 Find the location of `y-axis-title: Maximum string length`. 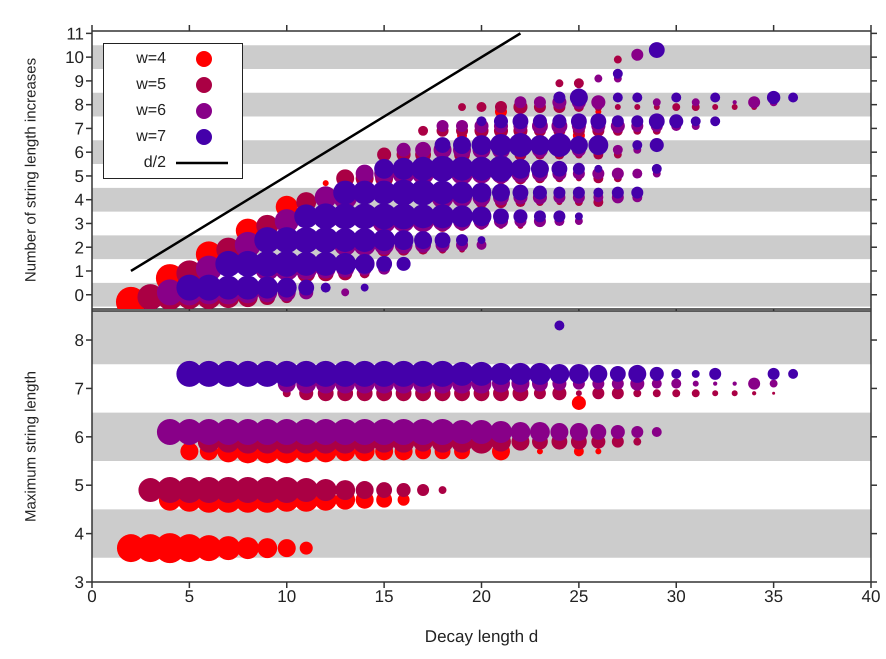

y-axis-title: Maximum string length is located at coordinates (31, 446).